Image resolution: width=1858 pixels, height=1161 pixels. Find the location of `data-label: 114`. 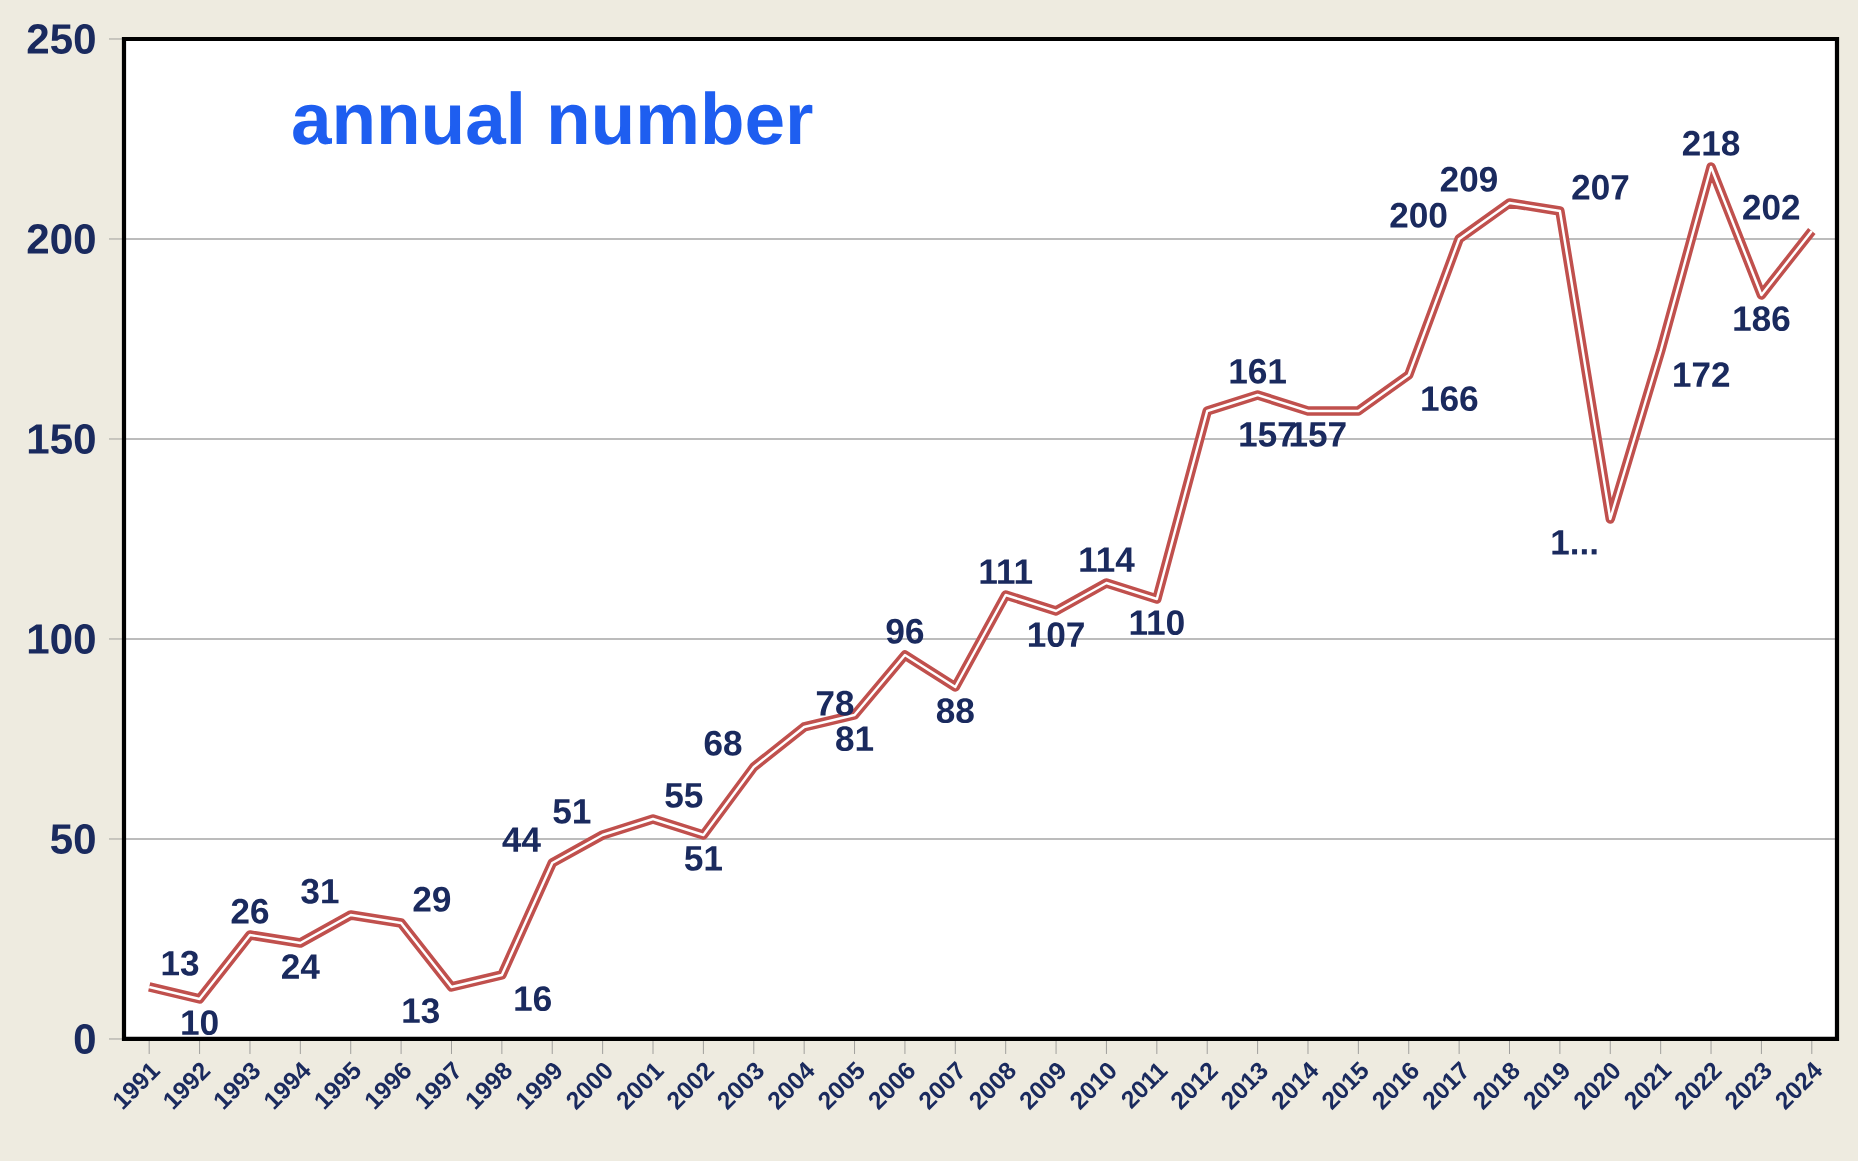

data-label: 114 is located at coordinates (1107, 559).